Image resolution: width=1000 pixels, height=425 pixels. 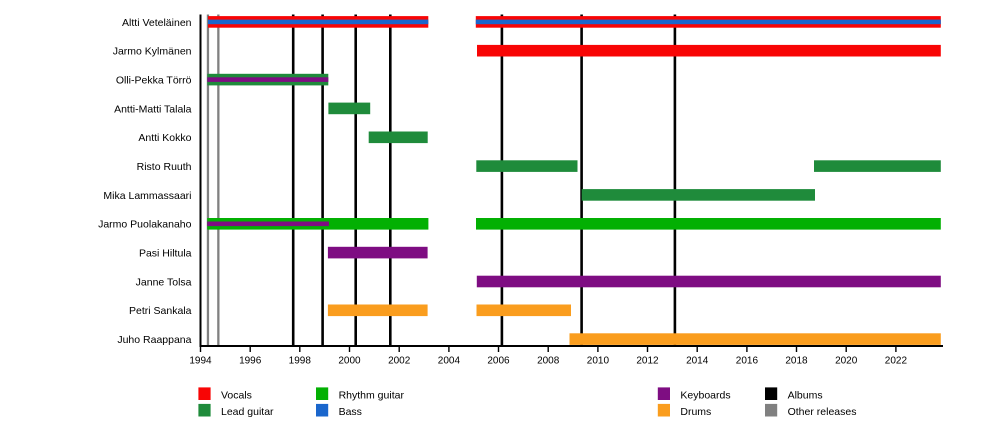 What do you see at coordinates (152, 52) in the screenshot?
I see `svg-text: Jarmo Kylmänen` at bounding box center [152, 52].